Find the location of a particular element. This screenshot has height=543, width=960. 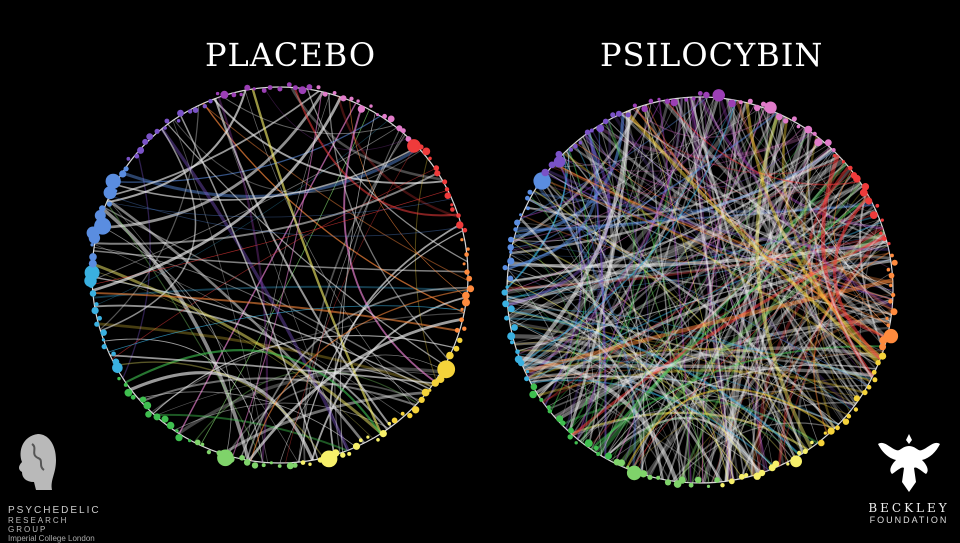

logo-left-line3: Imperial College London is located at coordinates (51, 538).